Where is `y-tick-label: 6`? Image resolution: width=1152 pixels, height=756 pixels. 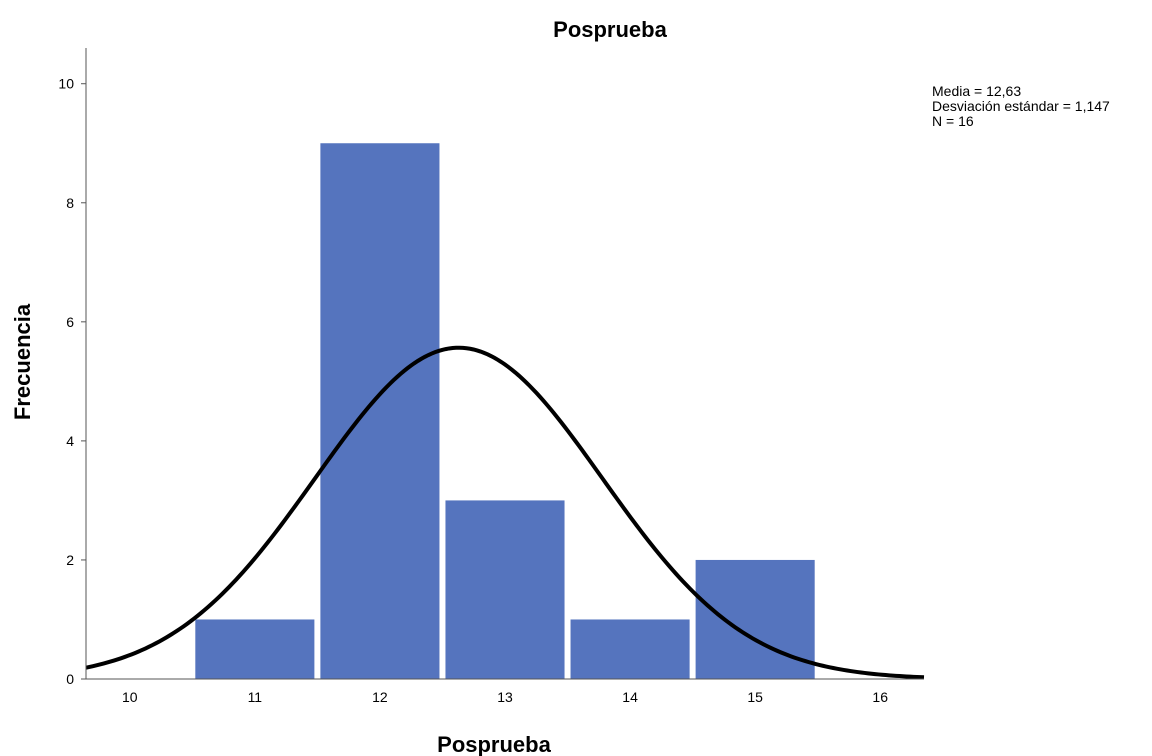
y-tick-label: 6 is located at coordinates (70, 322).